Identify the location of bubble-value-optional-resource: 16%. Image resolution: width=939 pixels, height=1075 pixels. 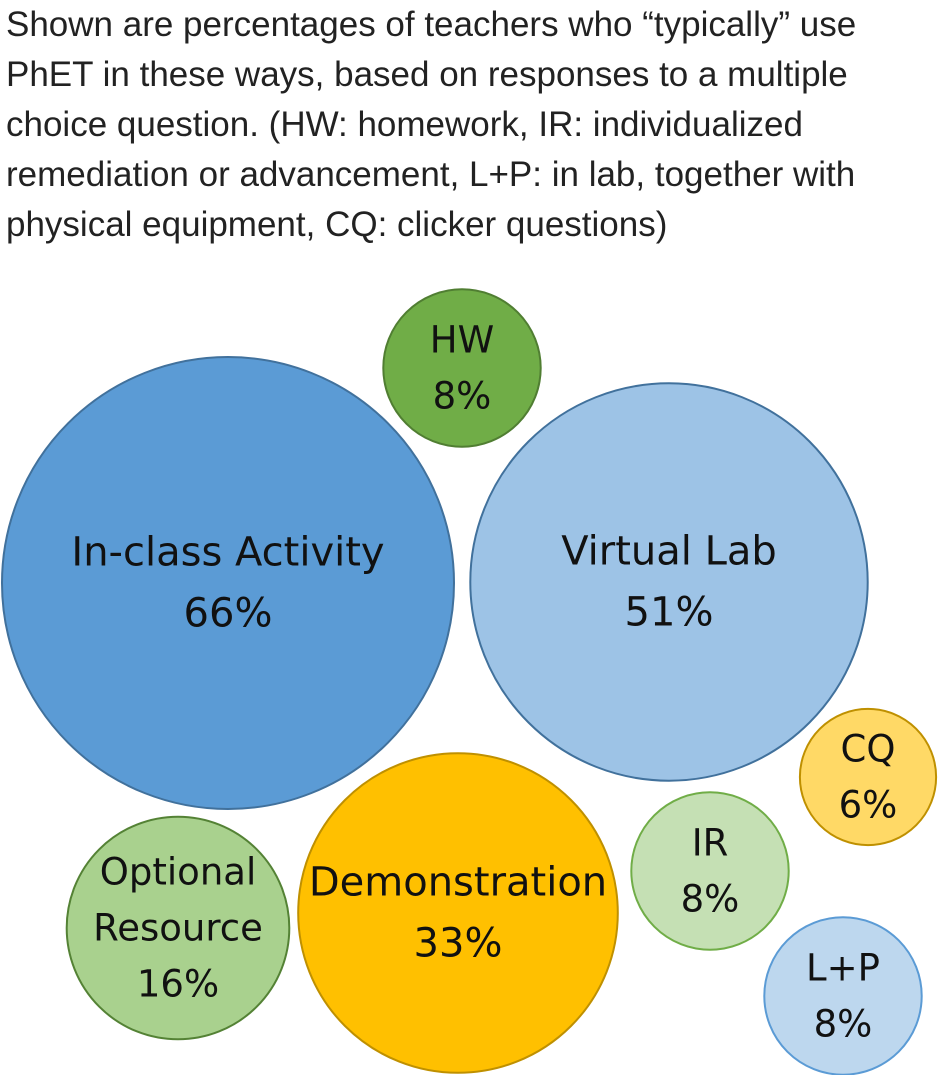
(178, 984).